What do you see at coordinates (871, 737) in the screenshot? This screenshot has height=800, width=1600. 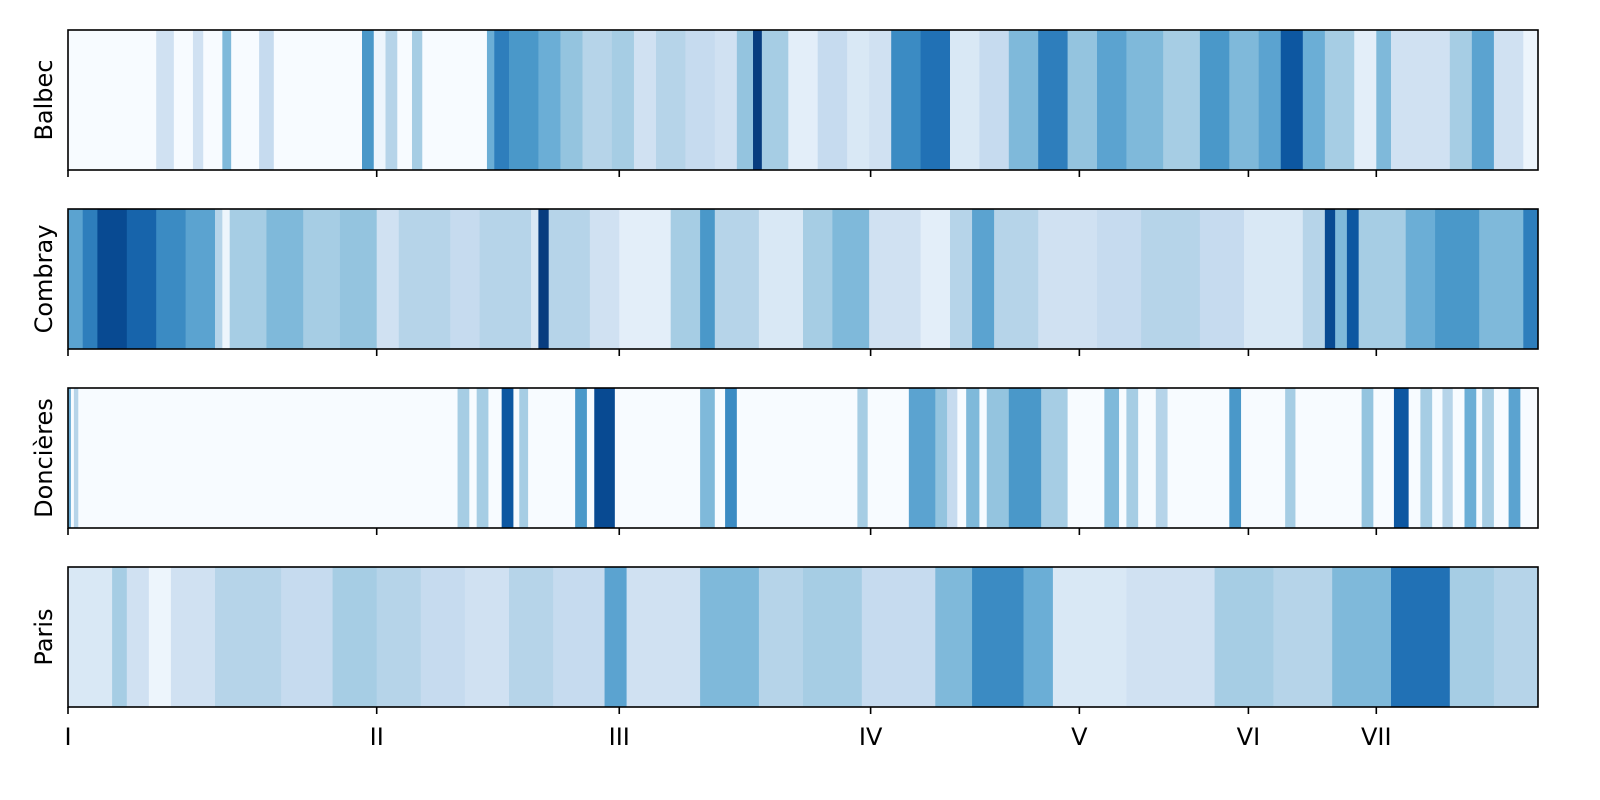 I see `x-tick-label: IV` at bounding box center [871, 737].